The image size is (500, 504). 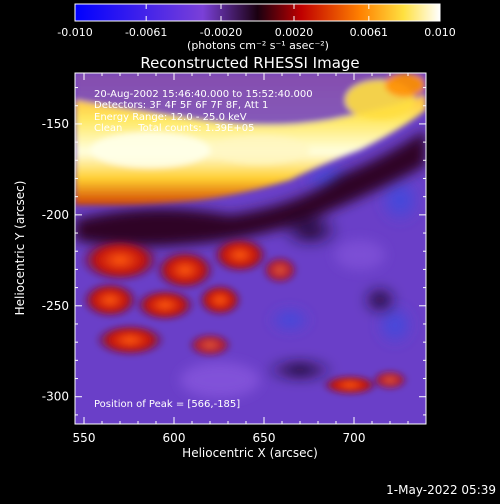 What do you see at coordinates (174, 128) in the screenshot?
I see `info-total-counts: Clean Total counts: 1.39E+05` at bounding box center [174, 128].